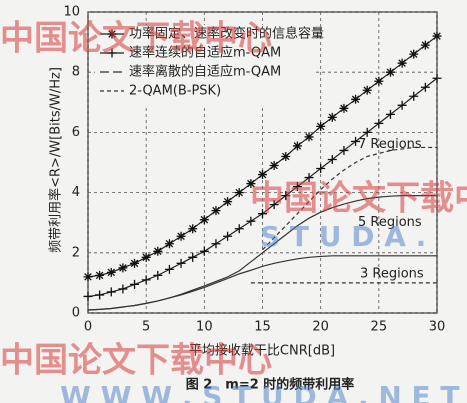 The image size is (467, 403). I want to click on x-tick-label: 5, so click(146, 327).